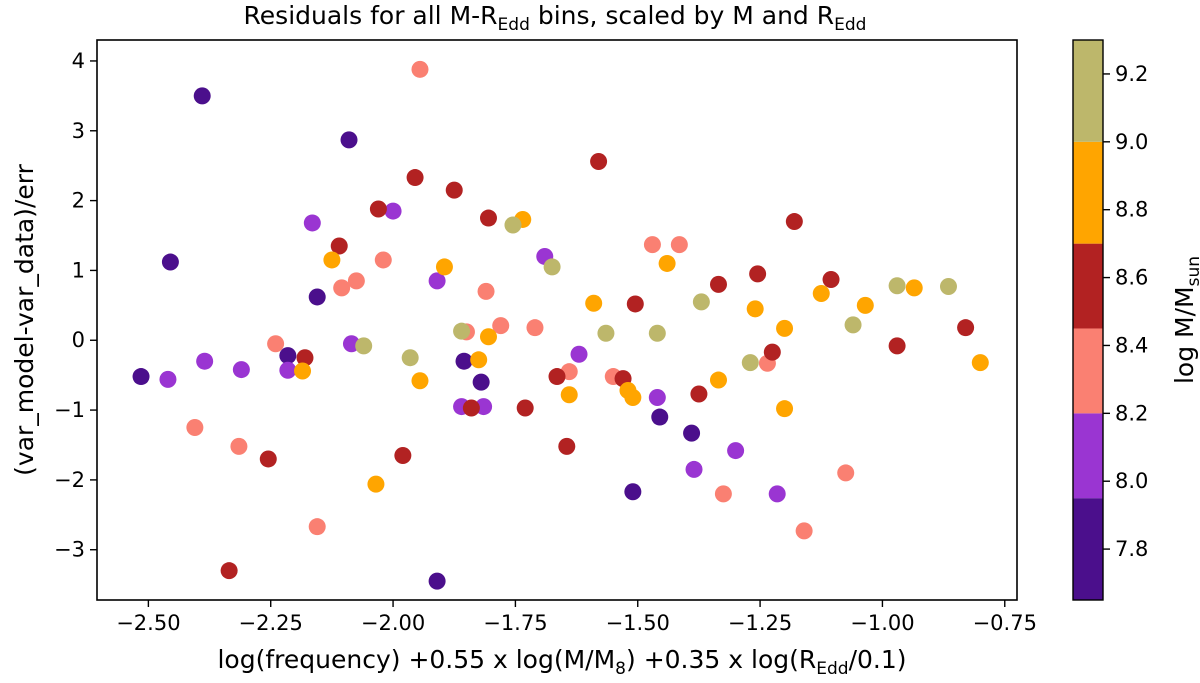 The image size is (1200, 683). I want to click on colorbar-label: log M/Msun, so click(1185, 320).